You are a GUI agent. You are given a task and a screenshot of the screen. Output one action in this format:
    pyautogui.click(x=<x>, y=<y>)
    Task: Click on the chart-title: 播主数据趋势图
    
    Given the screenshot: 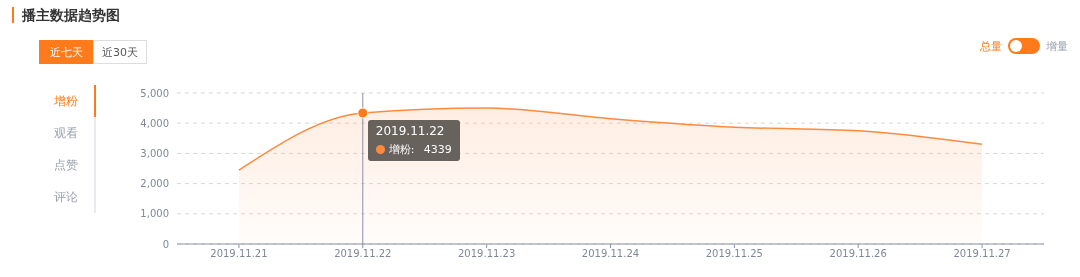 What is the action you would take?
    pyautogui.click(x=66, y=15)
    